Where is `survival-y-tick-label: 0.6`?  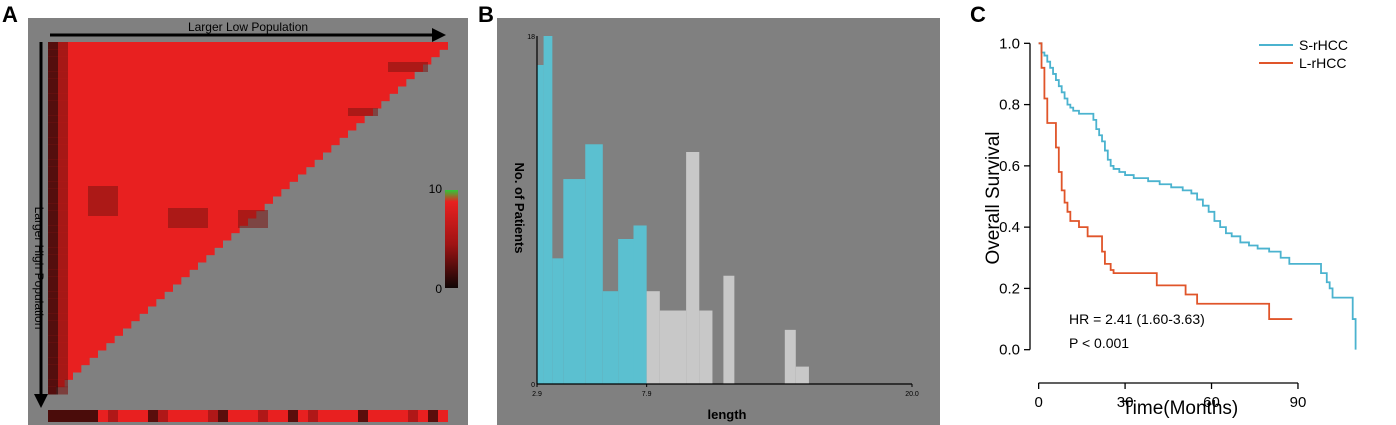 survival-y-tick-label: 0.6 is located at coordinates (1009, 166).